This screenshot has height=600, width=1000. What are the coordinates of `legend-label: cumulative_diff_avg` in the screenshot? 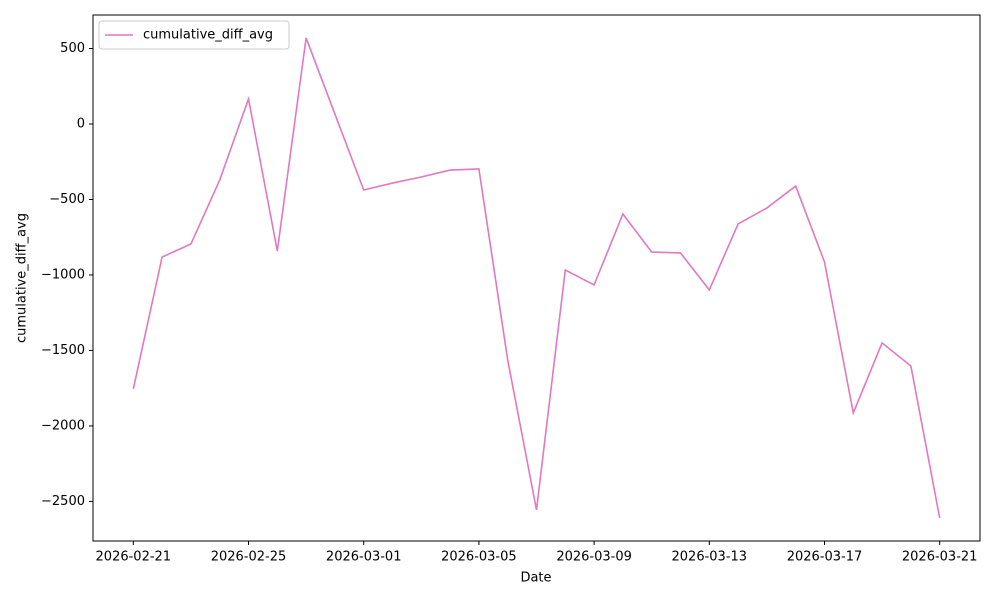 It's located at (208, 35).